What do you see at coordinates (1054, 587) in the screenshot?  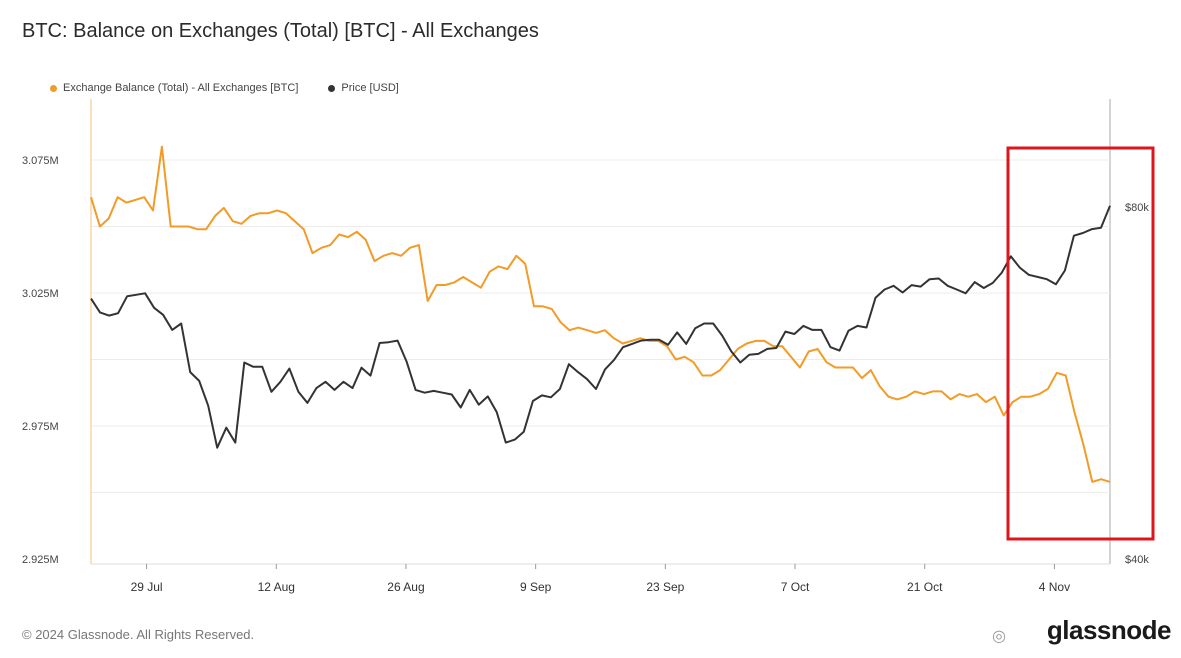 I see `x-tick-label: 4 Nov` at bounding box center [1054, 587].